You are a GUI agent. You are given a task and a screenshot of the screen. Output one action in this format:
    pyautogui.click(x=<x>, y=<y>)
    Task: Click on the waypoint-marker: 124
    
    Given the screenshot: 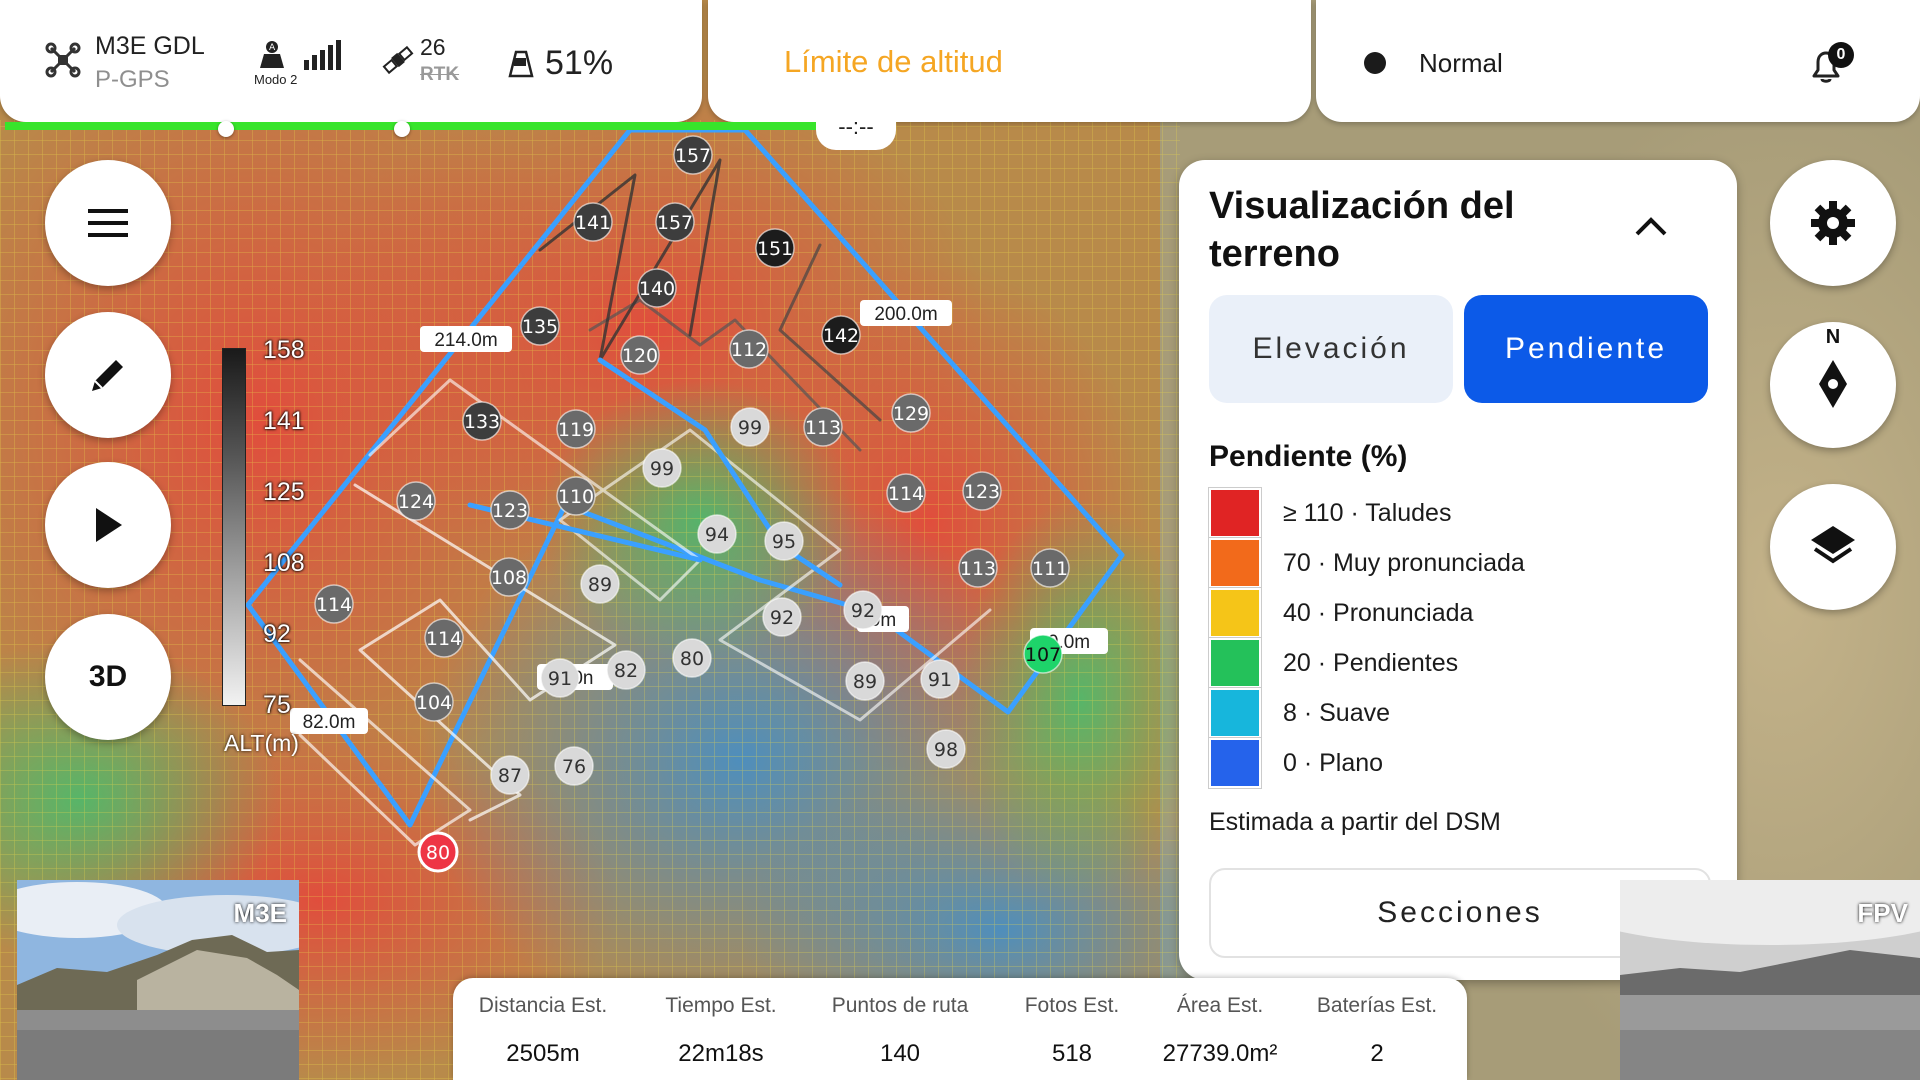 What is the action you would take?
    pyautogui.click(x=416, y=501)
    